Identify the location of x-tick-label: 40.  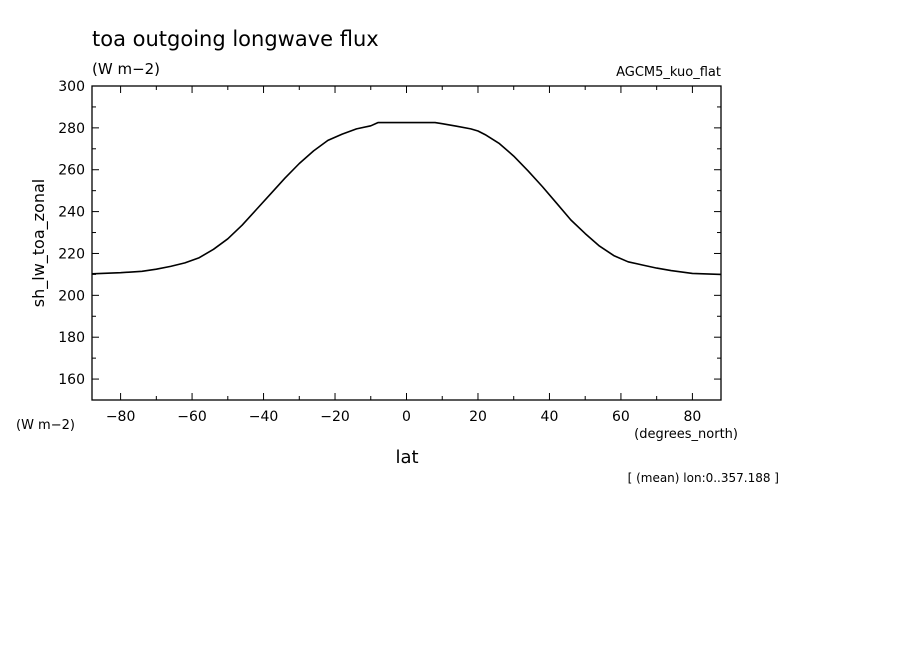
(550, 417).